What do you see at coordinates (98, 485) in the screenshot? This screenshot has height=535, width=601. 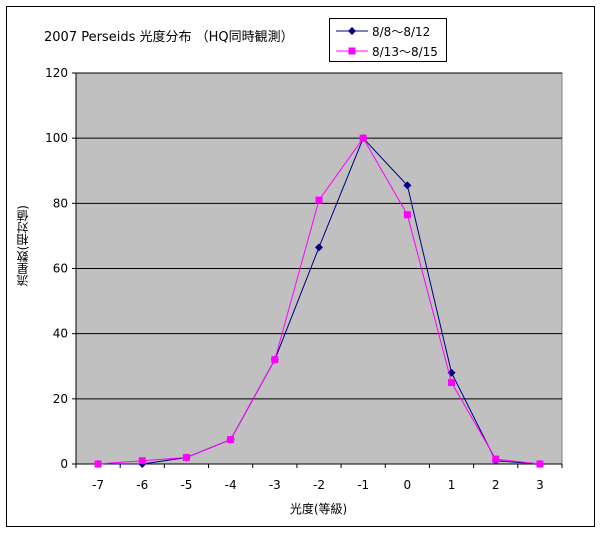 I see `x-tick-label: -7` at bounding box center [98, 485].